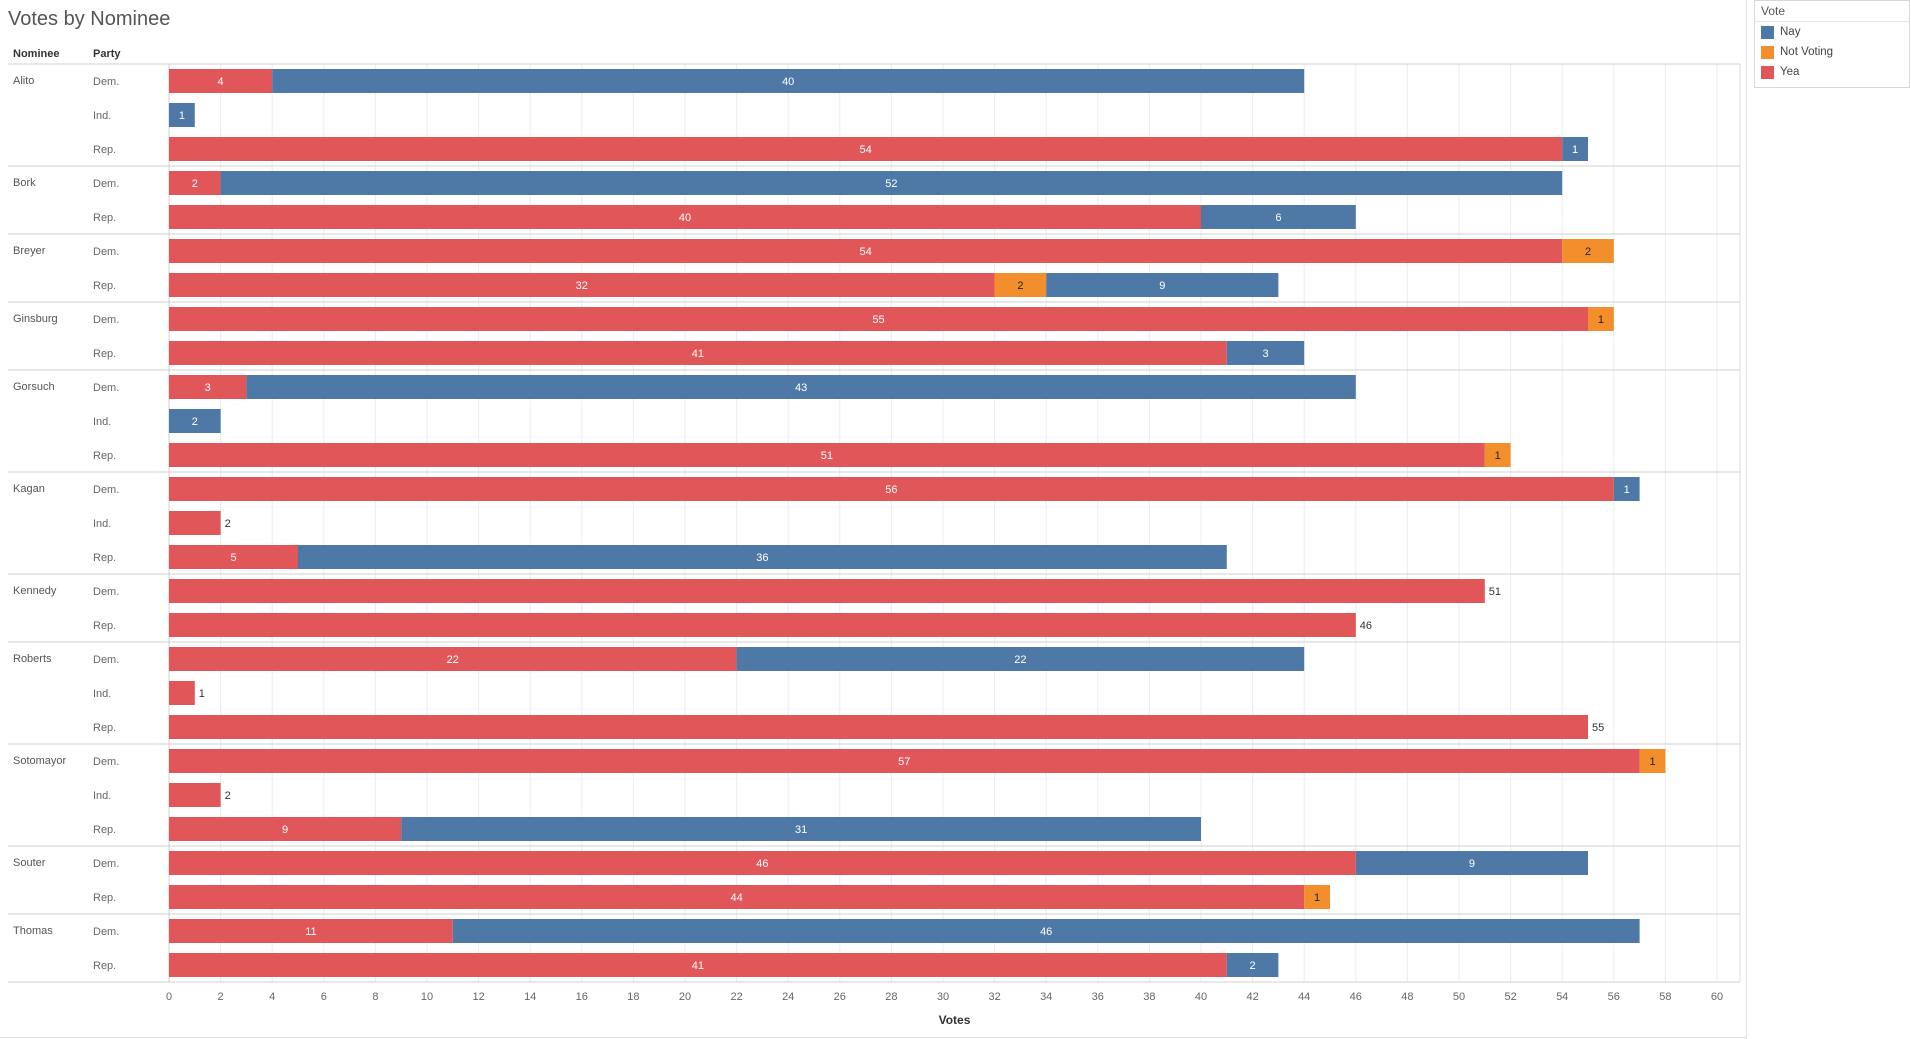 The image size is (1911, 1039). I want to click on data-label: 52, so click(891, 184).